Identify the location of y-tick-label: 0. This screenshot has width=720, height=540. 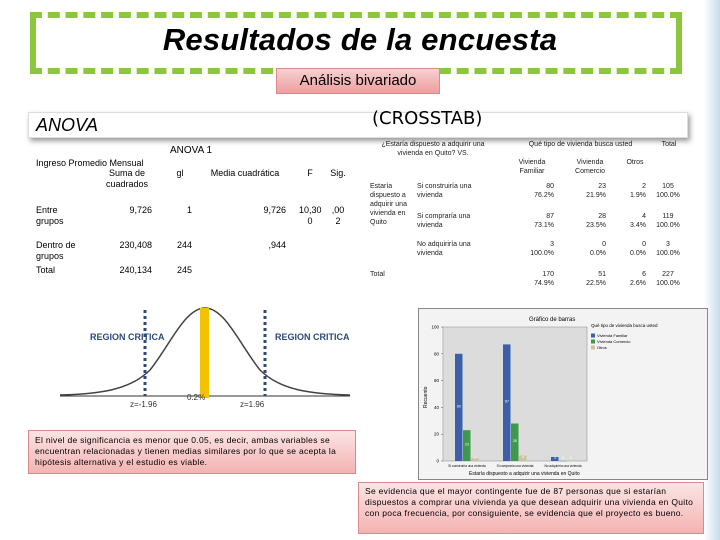
(437, 461).